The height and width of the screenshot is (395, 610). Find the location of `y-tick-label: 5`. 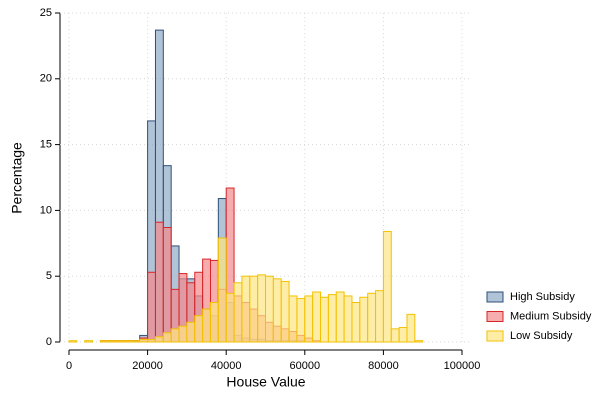

y-tick-label: 5 is located at coordinates (49, 276).